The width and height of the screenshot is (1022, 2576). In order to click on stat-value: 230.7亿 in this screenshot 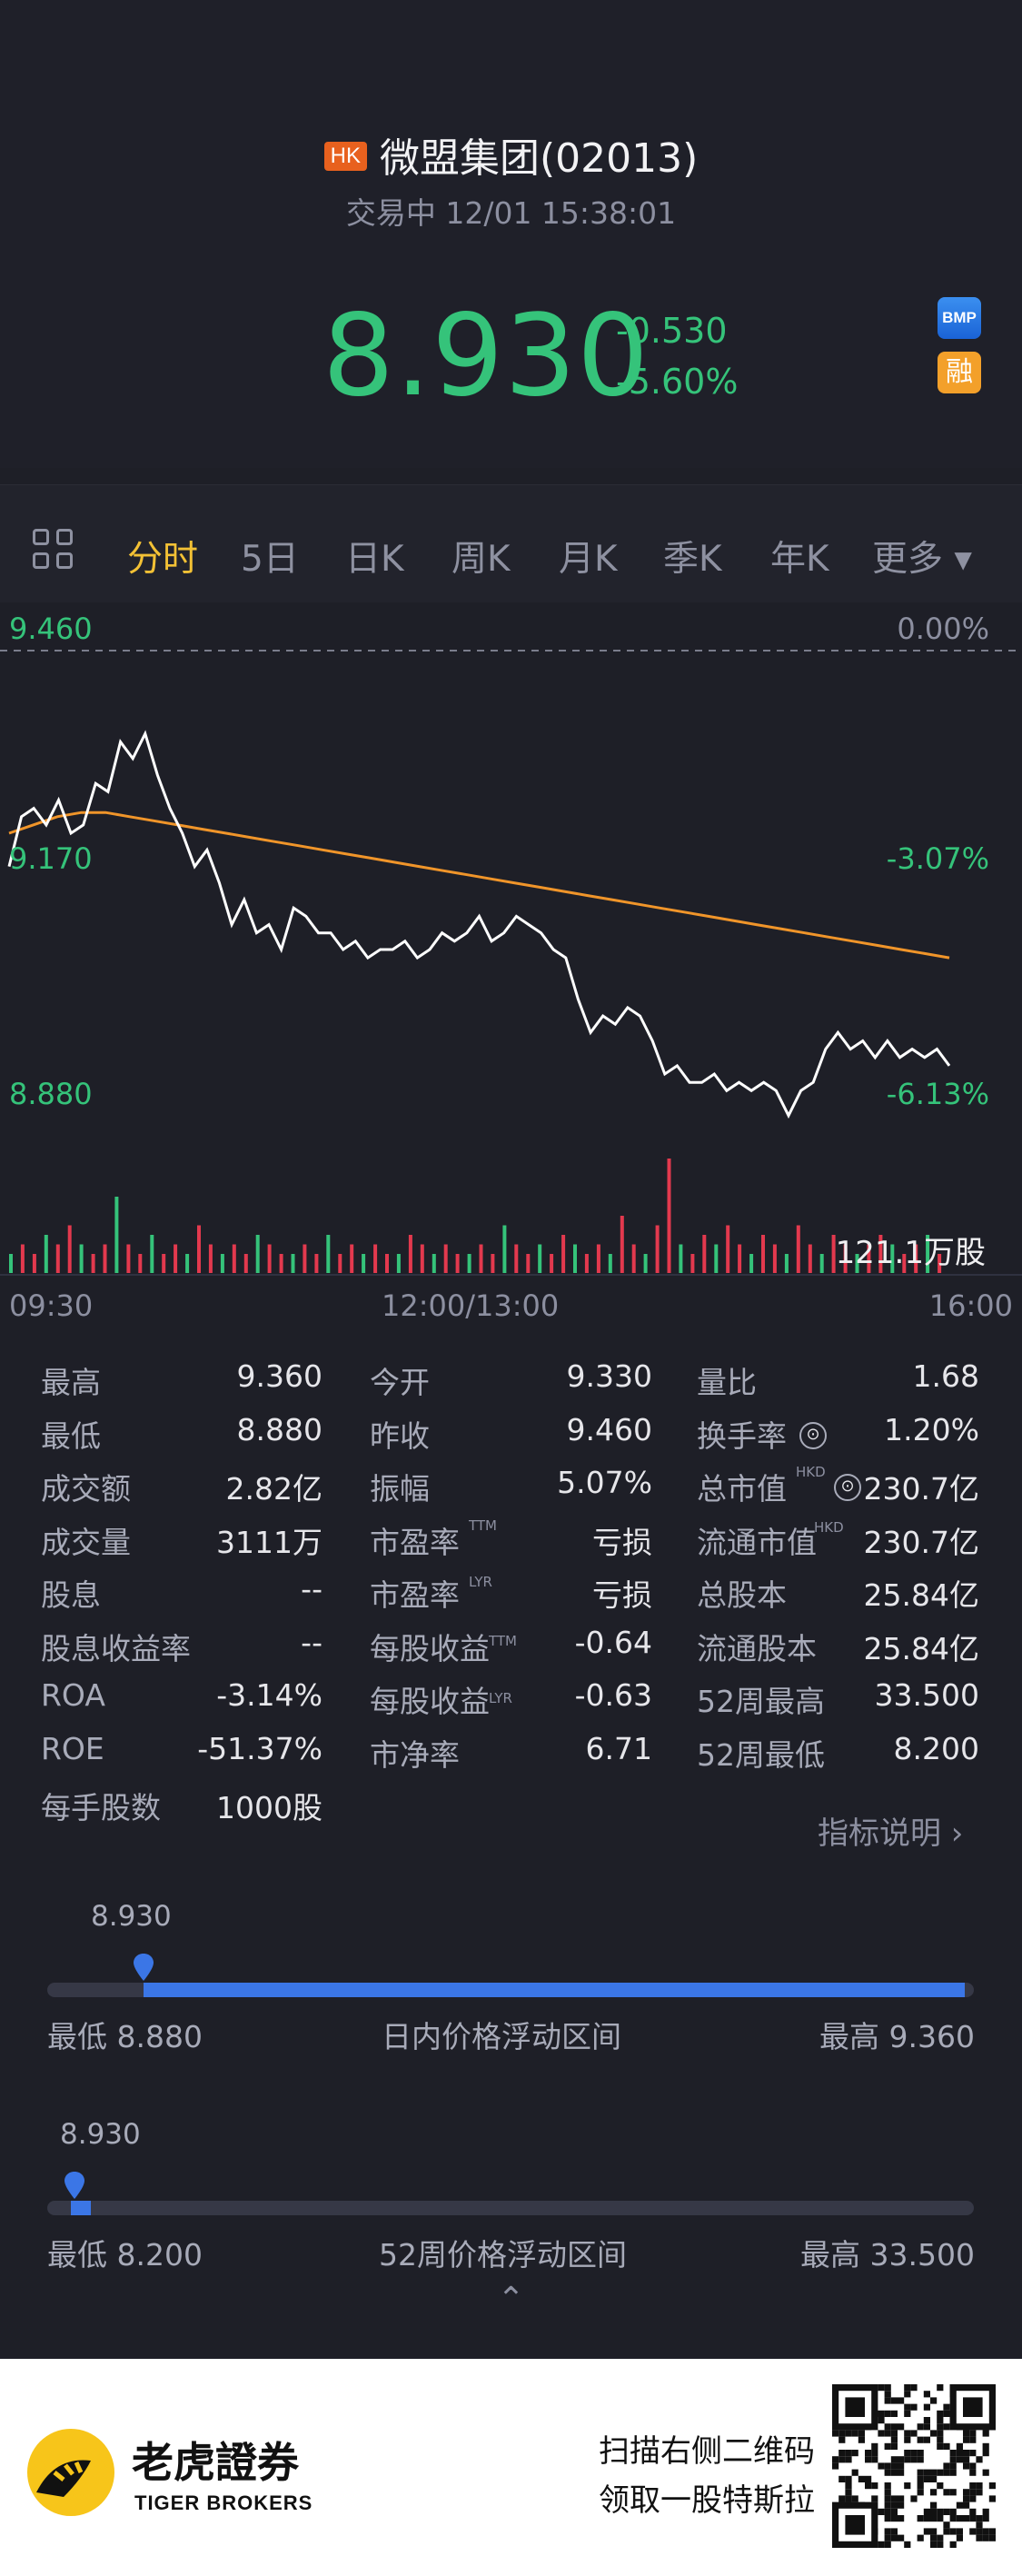, I will do `click(921, 1489)`.